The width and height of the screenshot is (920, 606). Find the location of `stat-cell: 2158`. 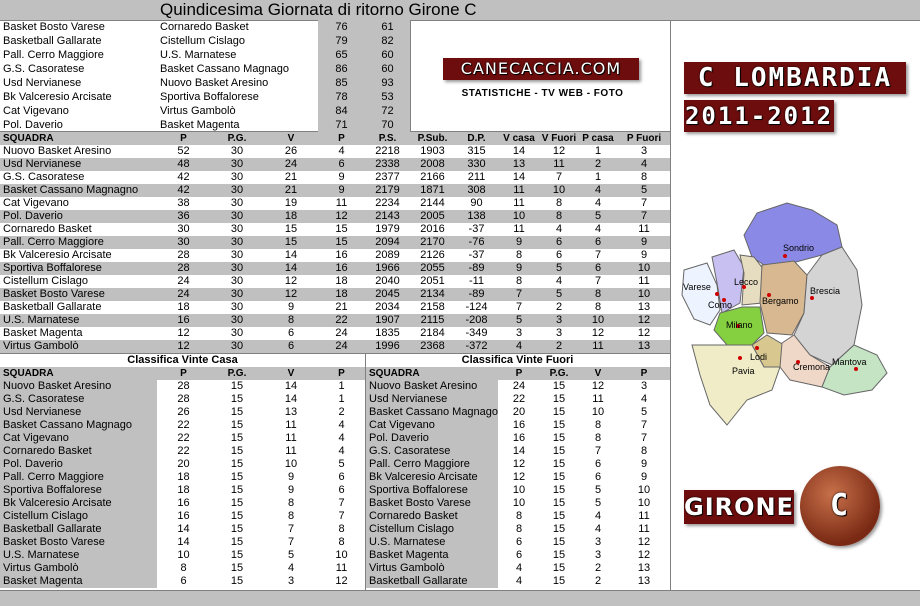

stat-cell: 2158 is located at coordinates (432, 307).